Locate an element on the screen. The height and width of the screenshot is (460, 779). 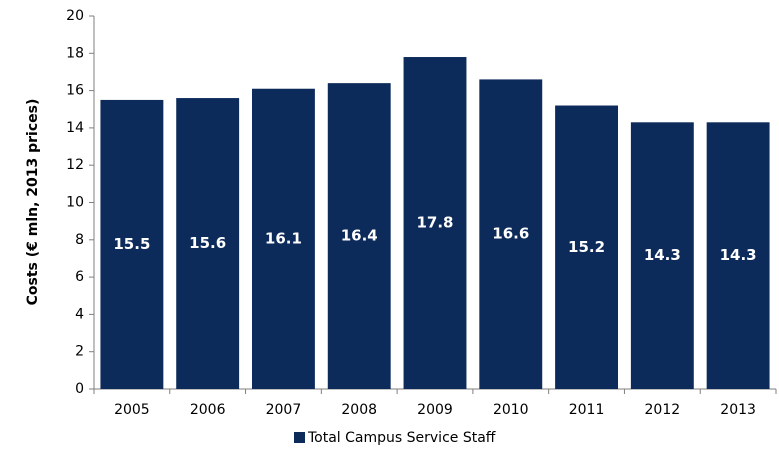
value-label: 15.2 is located at coordinates (586, 247).